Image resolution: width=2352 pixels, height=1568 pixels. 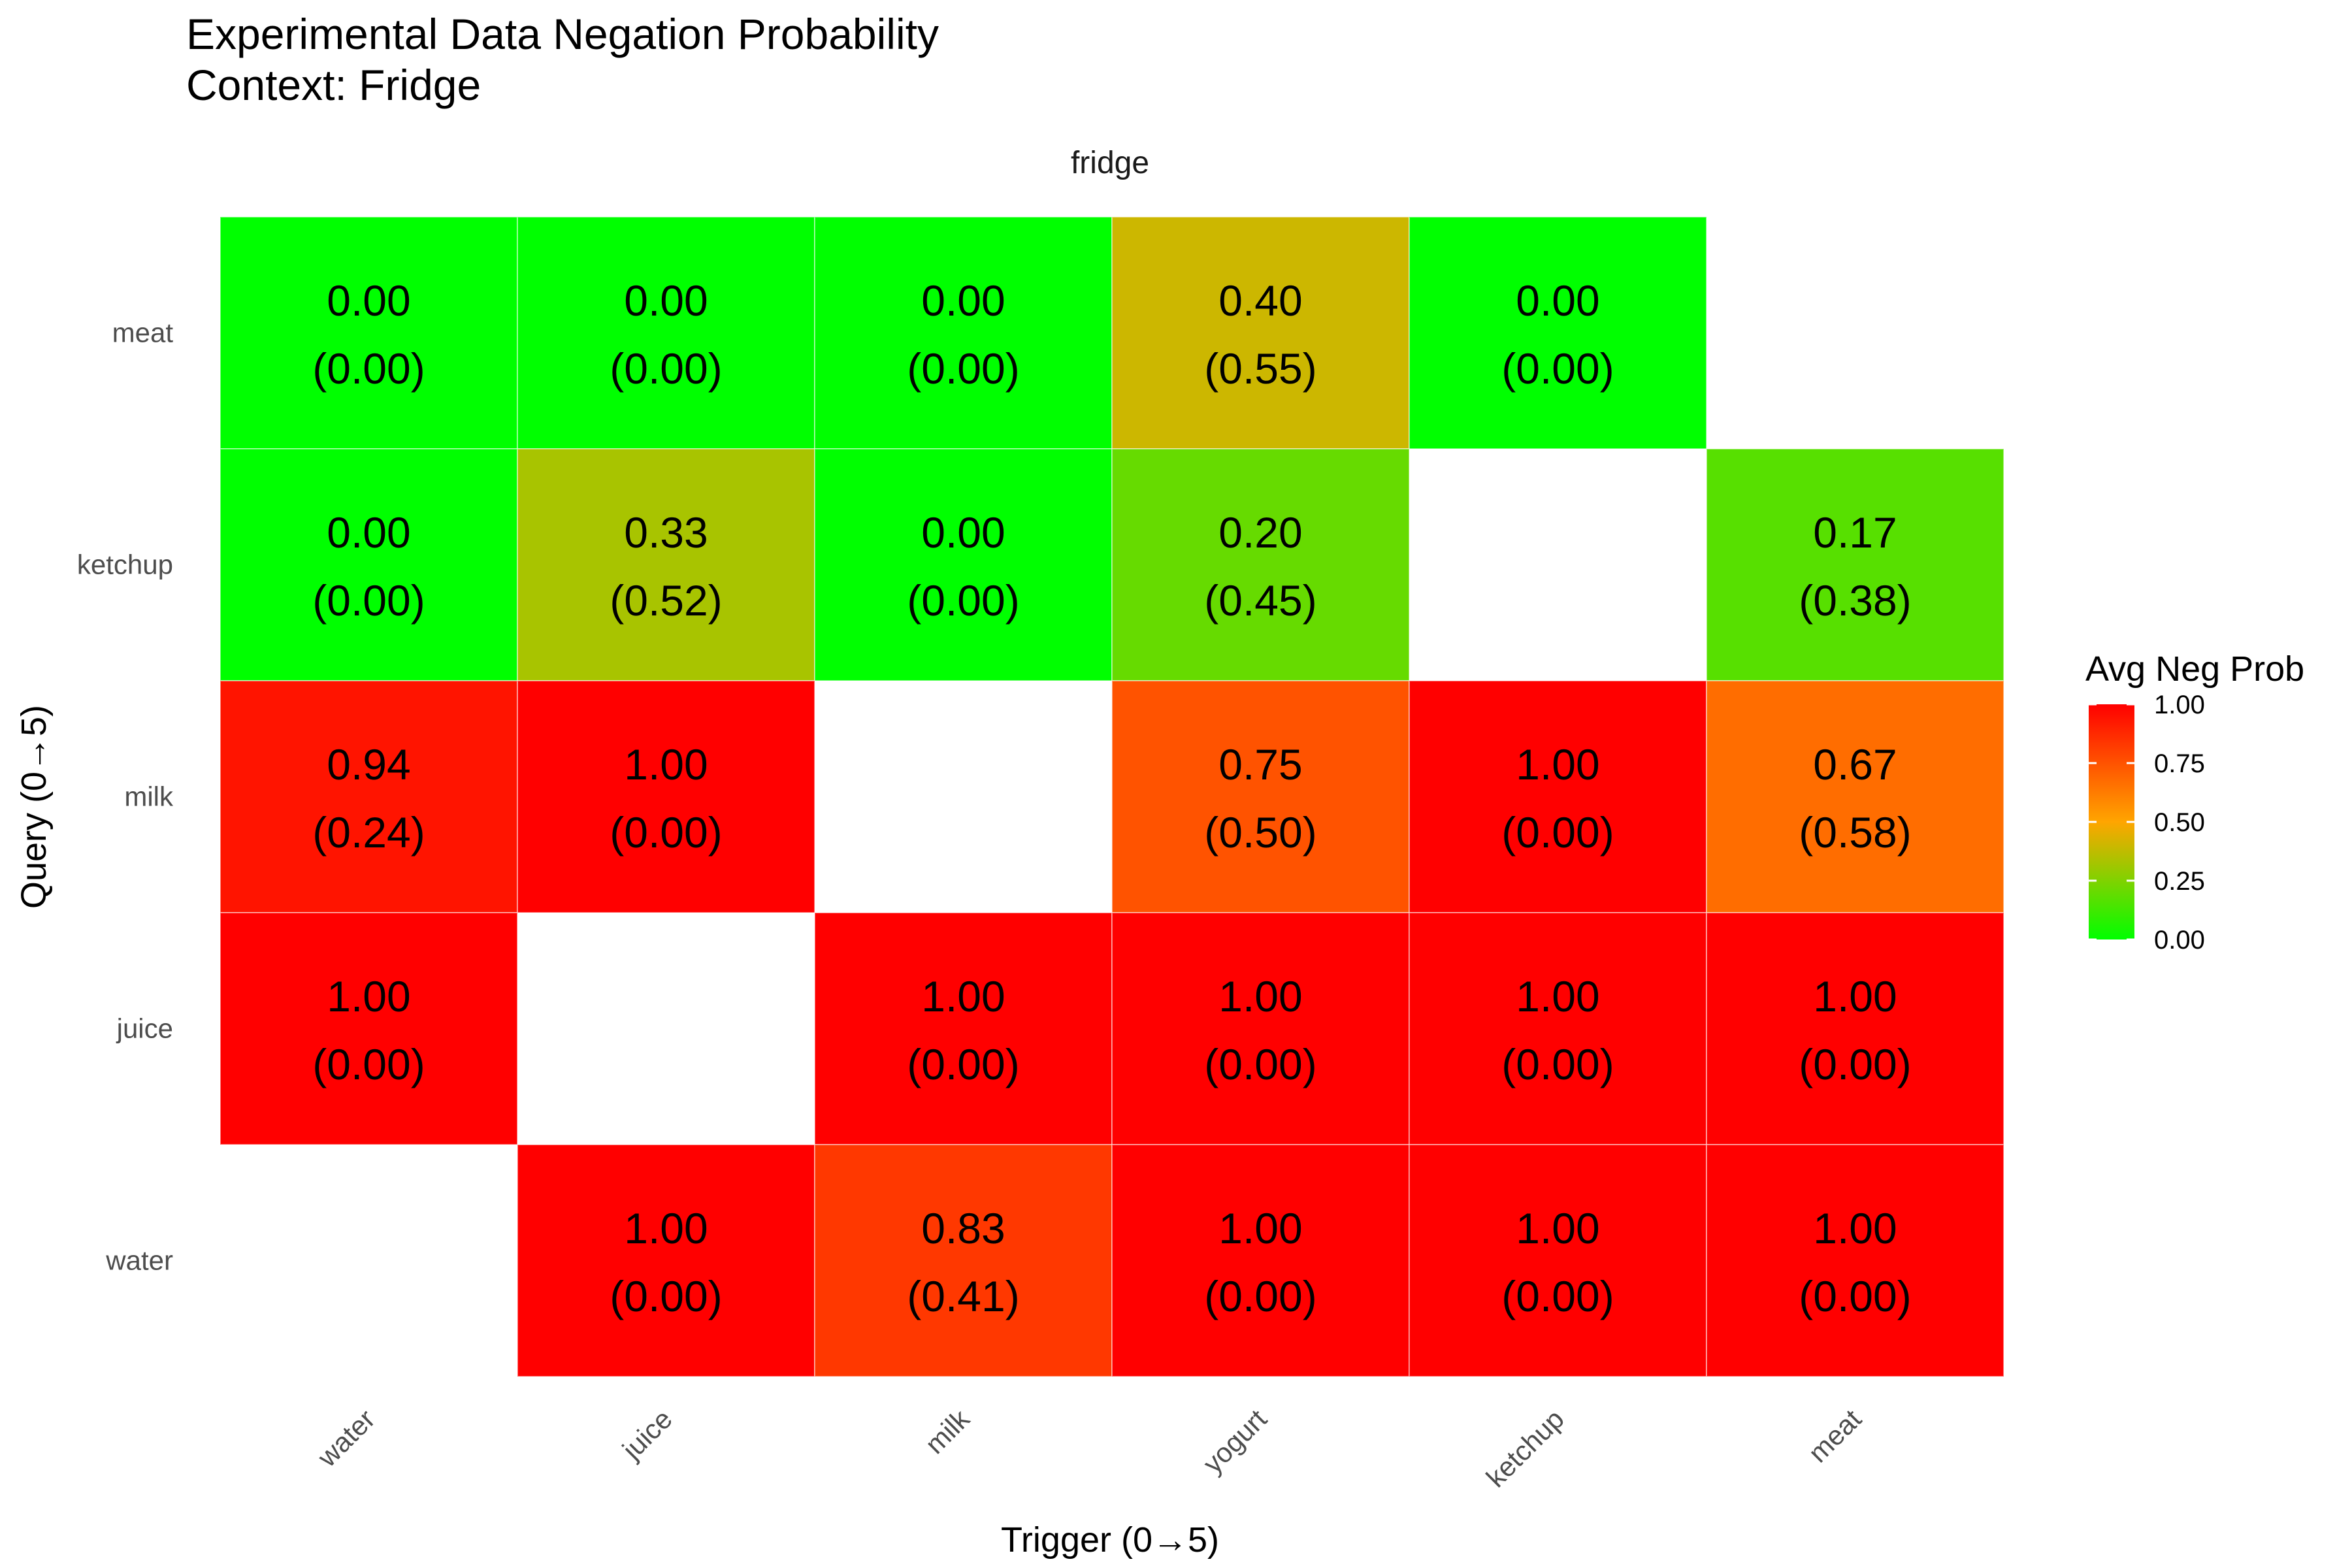 I want to click on heatmap-cell-water-meat, so click(x=1855, y=1260).